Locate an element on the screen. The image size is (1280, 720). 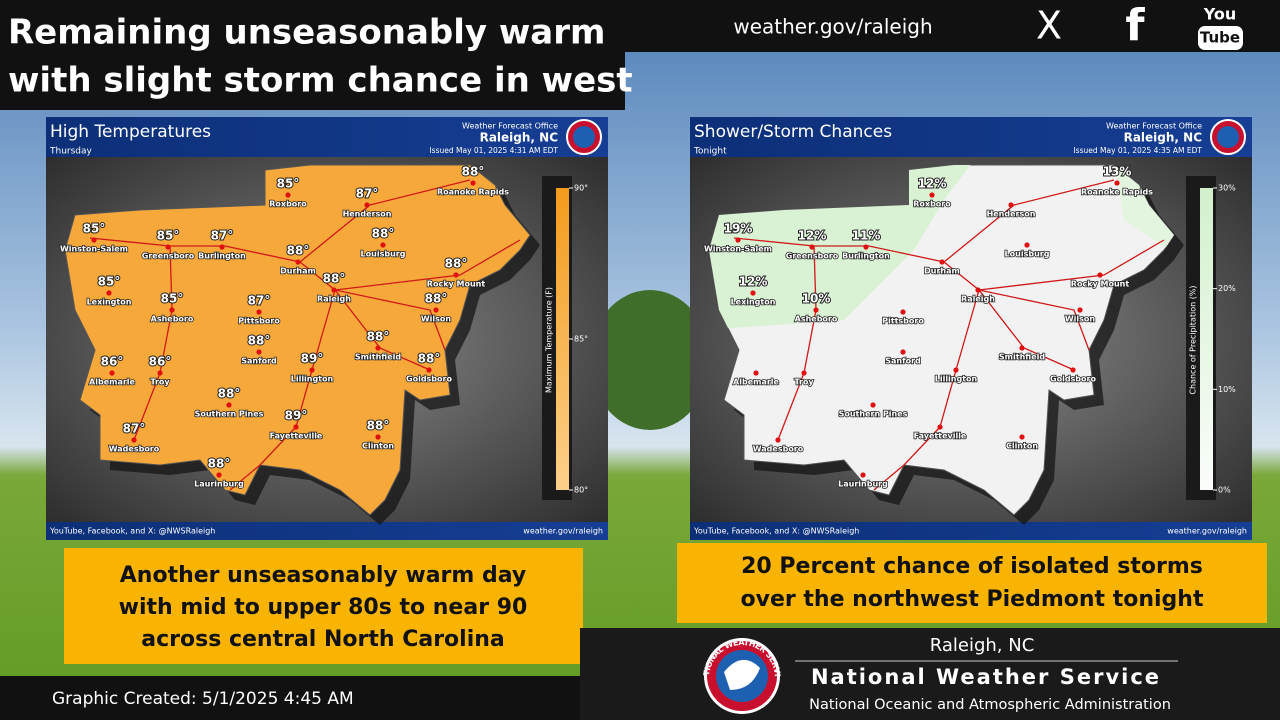
legend-label: Maximum Temperature (F) is located at coordinates (549, 340).